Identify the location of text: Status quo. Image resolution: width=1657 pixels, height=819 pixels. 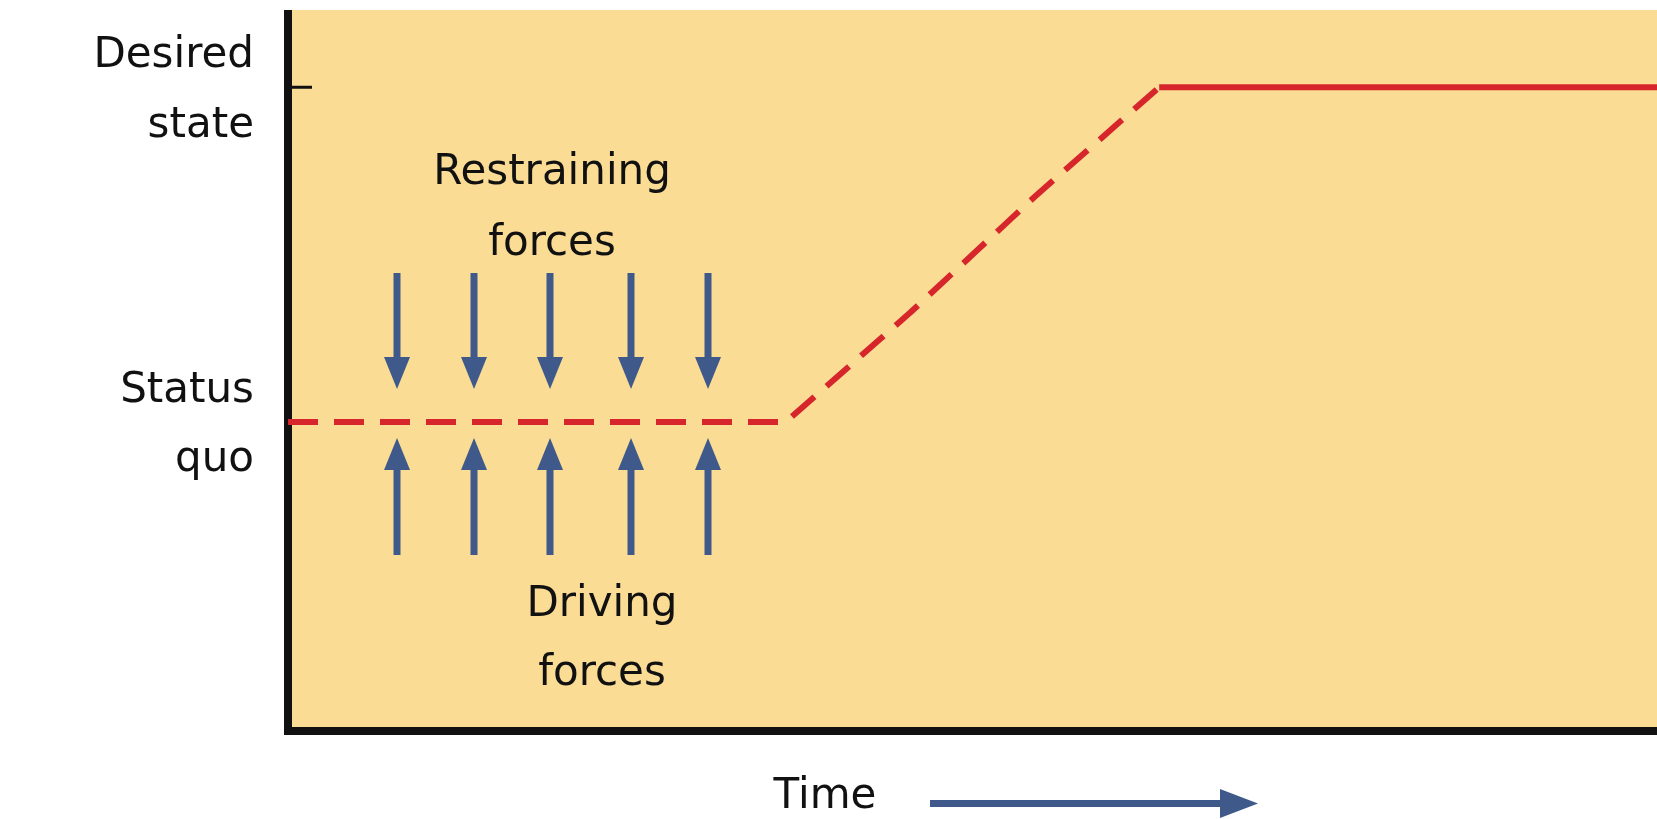
(187, 422).